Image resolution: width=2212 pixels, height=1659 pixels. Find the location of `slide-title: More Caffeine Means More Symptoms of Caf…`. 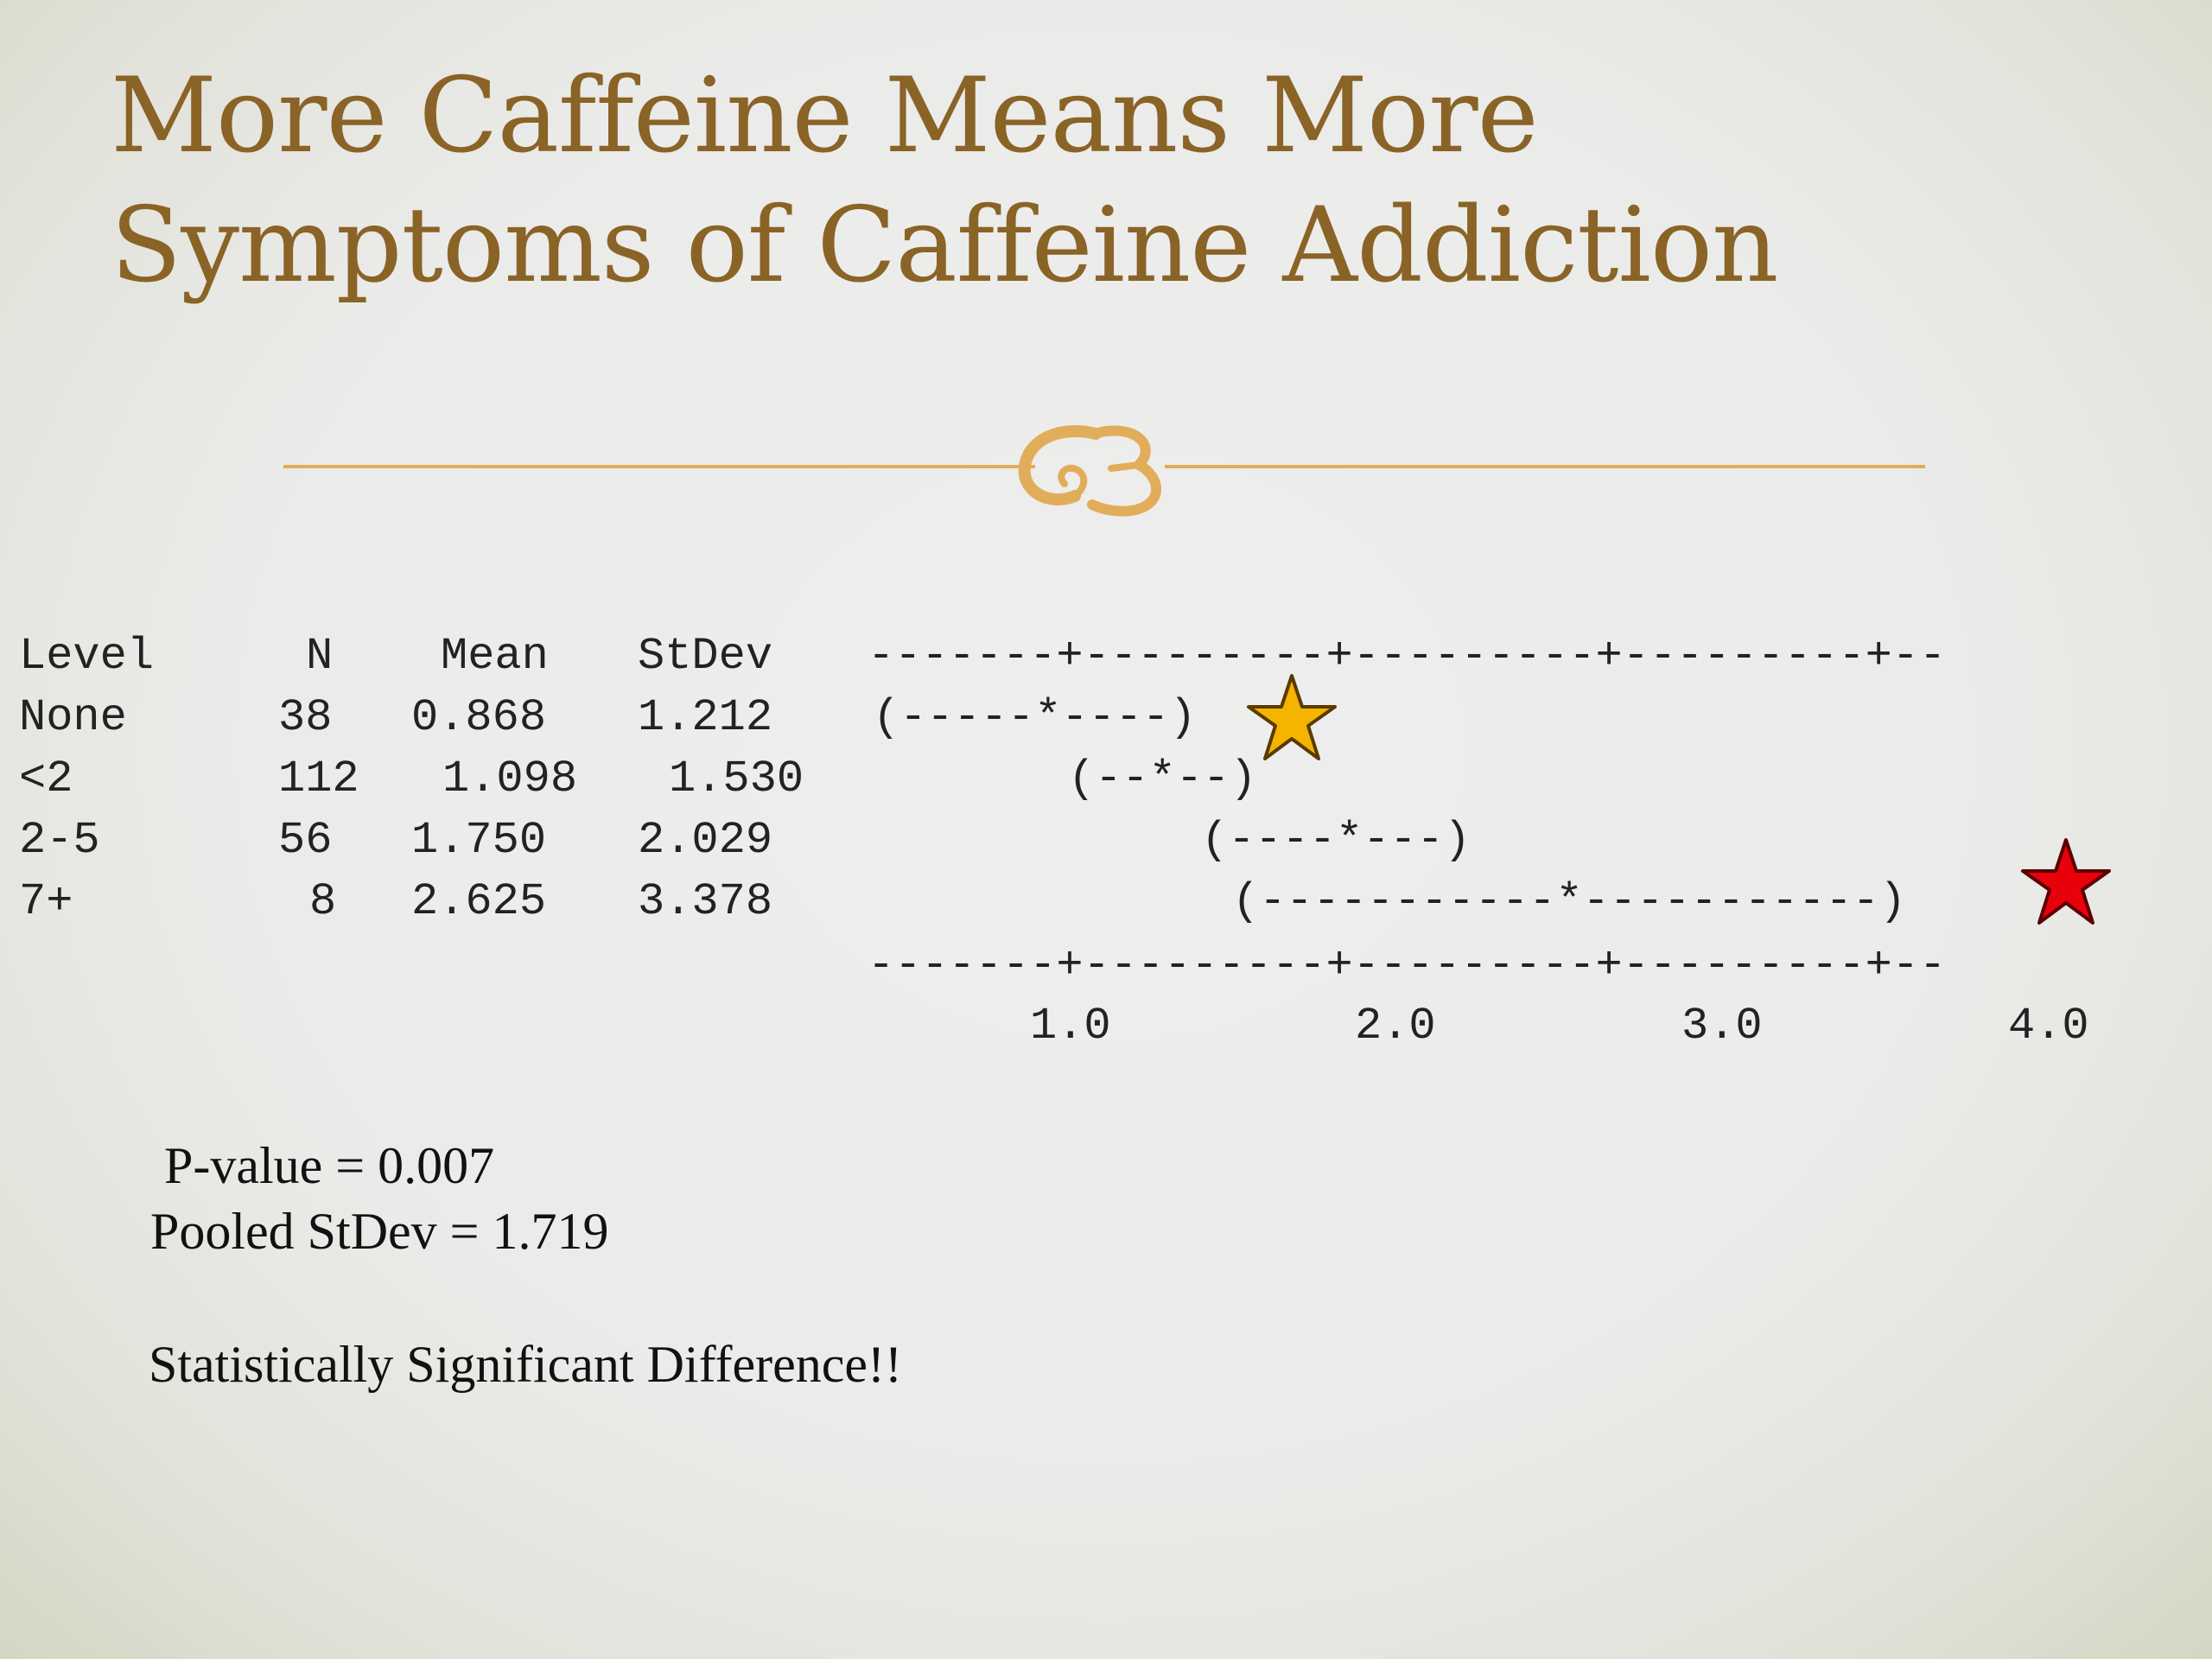

slide-title: More Caffeine Means More Symptoms of Caf… is located at coordinates (1083, 181).